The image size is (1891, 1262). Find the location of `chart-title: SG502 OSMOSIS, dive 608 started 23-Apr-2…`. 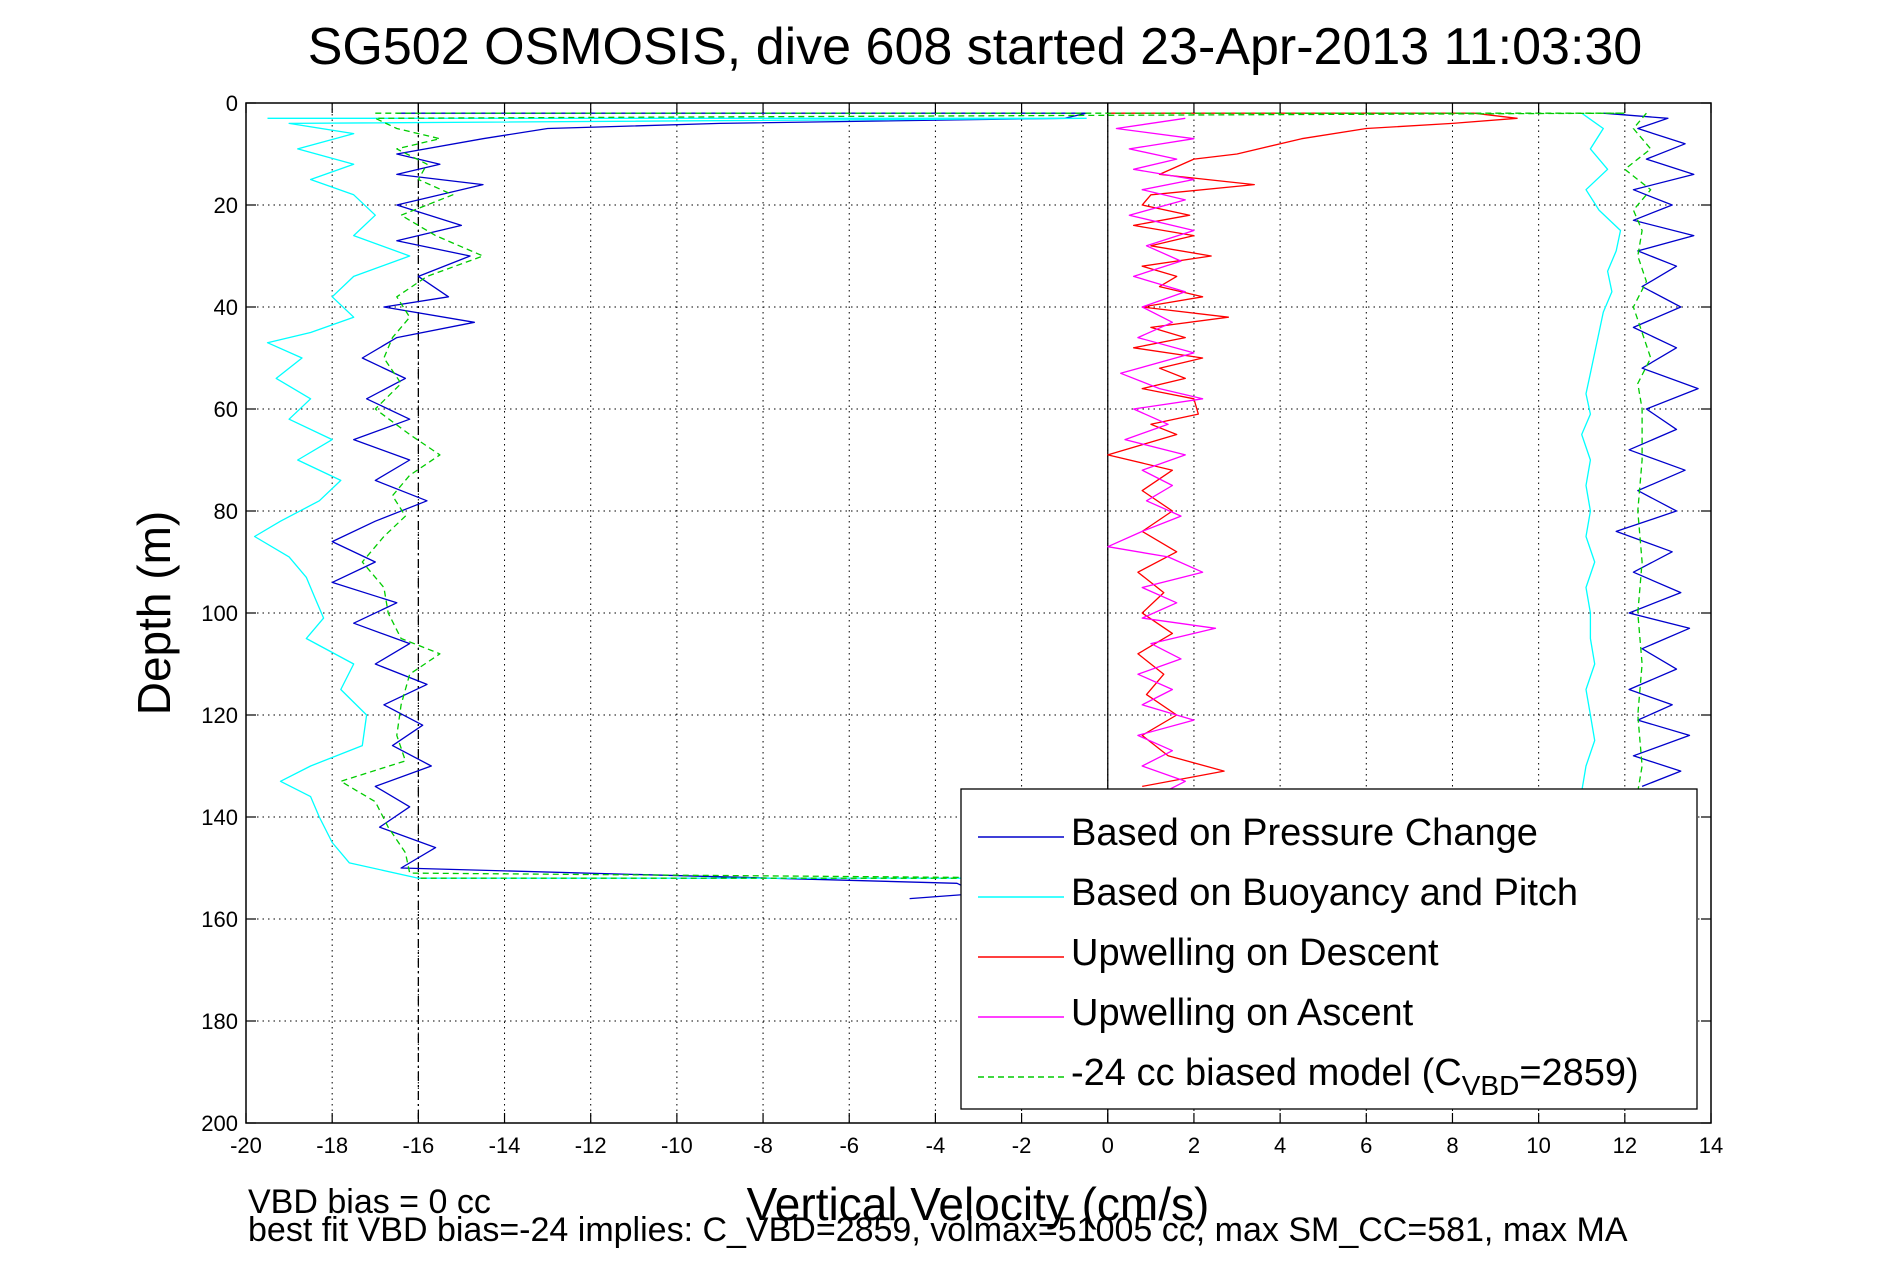

chart-title: SG502 OSMOSIS, dive 608 started 23-Apr-2… is located at coordinates (975, 47).